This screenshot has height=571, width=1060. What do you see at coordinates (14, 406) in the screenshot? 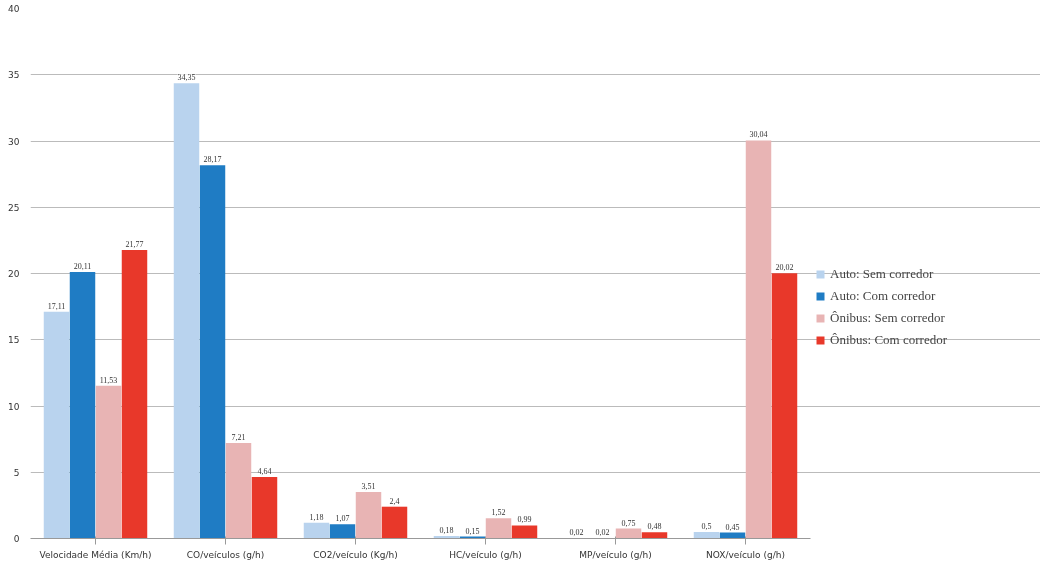
I see `y-tick-label: 10` at bounding box center [14, 406].